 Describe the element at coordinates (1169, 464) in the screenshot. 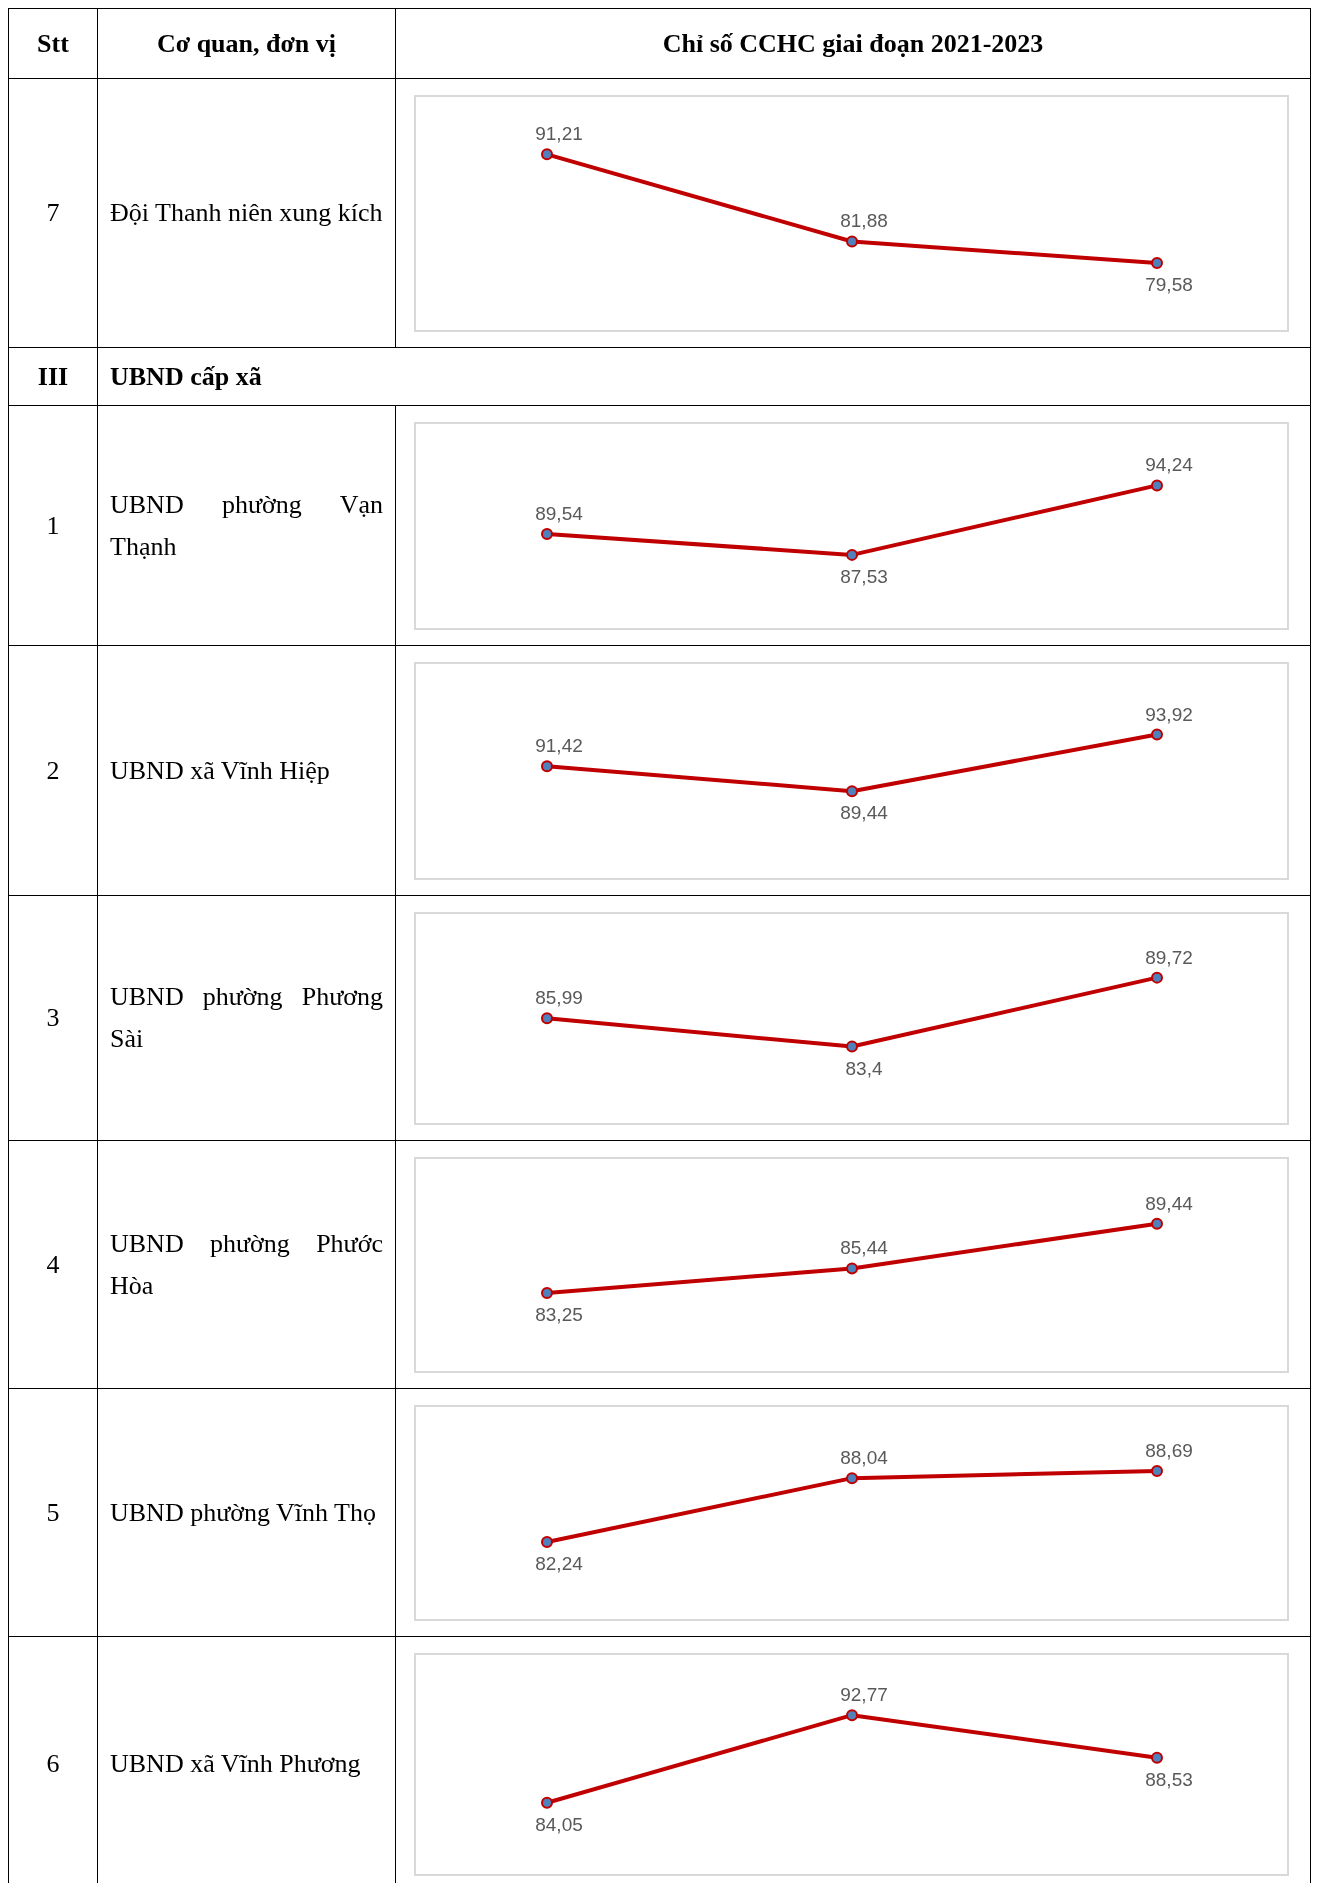

I see `data-label: 94,24` at that location.